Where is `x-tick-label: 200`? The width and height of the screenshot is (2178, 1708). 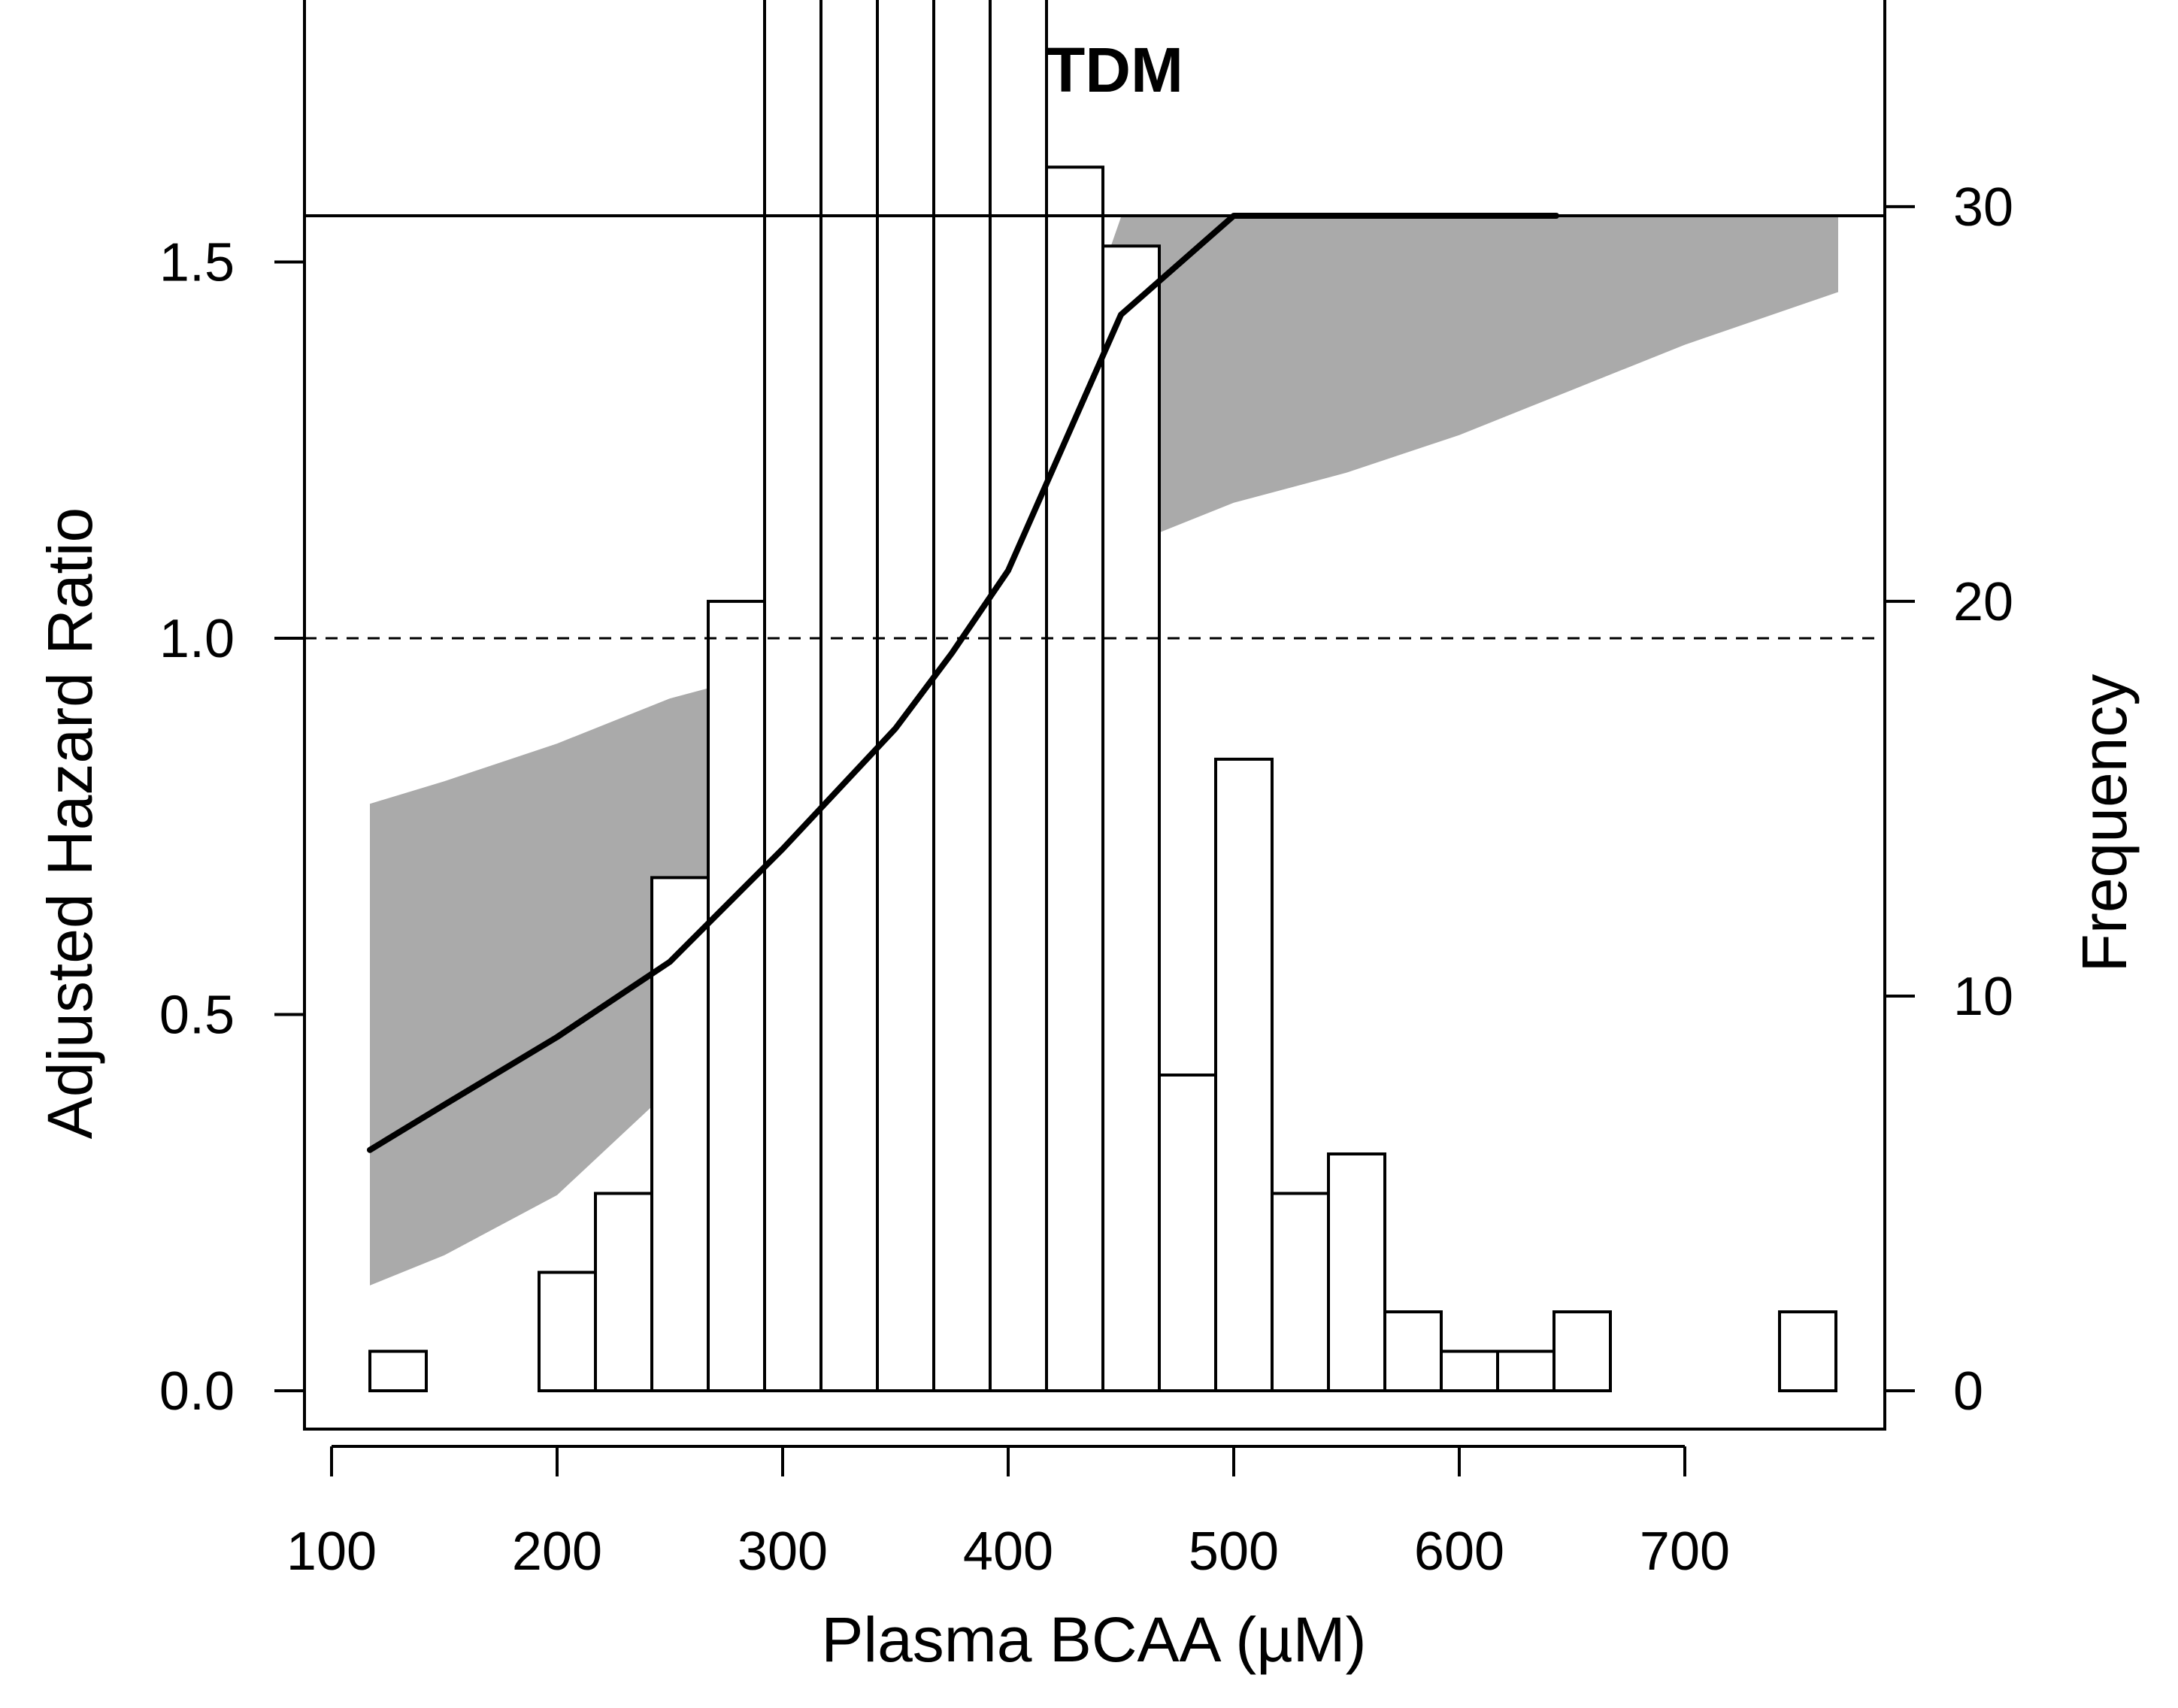
x-tick-label: 200 is located at coordinates (557, 1552).